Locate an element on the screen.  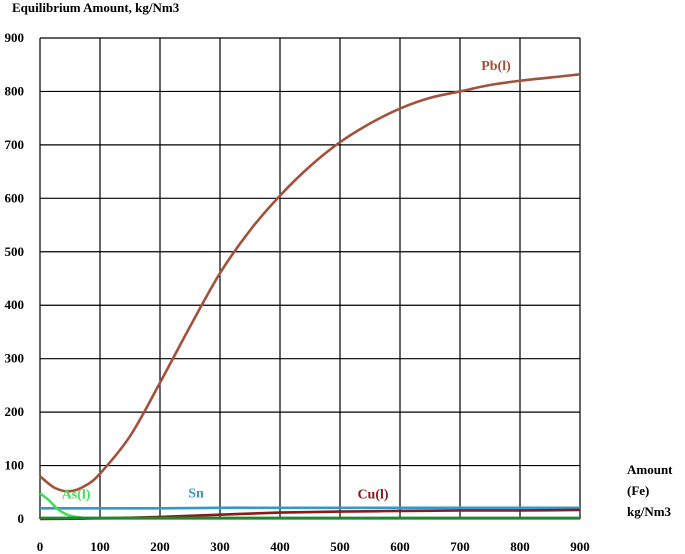
x-axis-title-line-3: kg/Nm3 is located at coordinates (649, 511).